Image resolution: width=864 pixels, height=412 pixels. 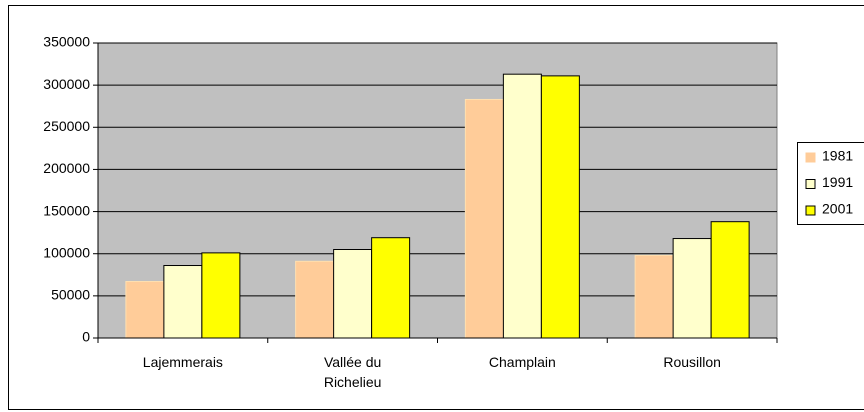 I want to click on y-tick-label: 200000, so click(x=66, y=168).